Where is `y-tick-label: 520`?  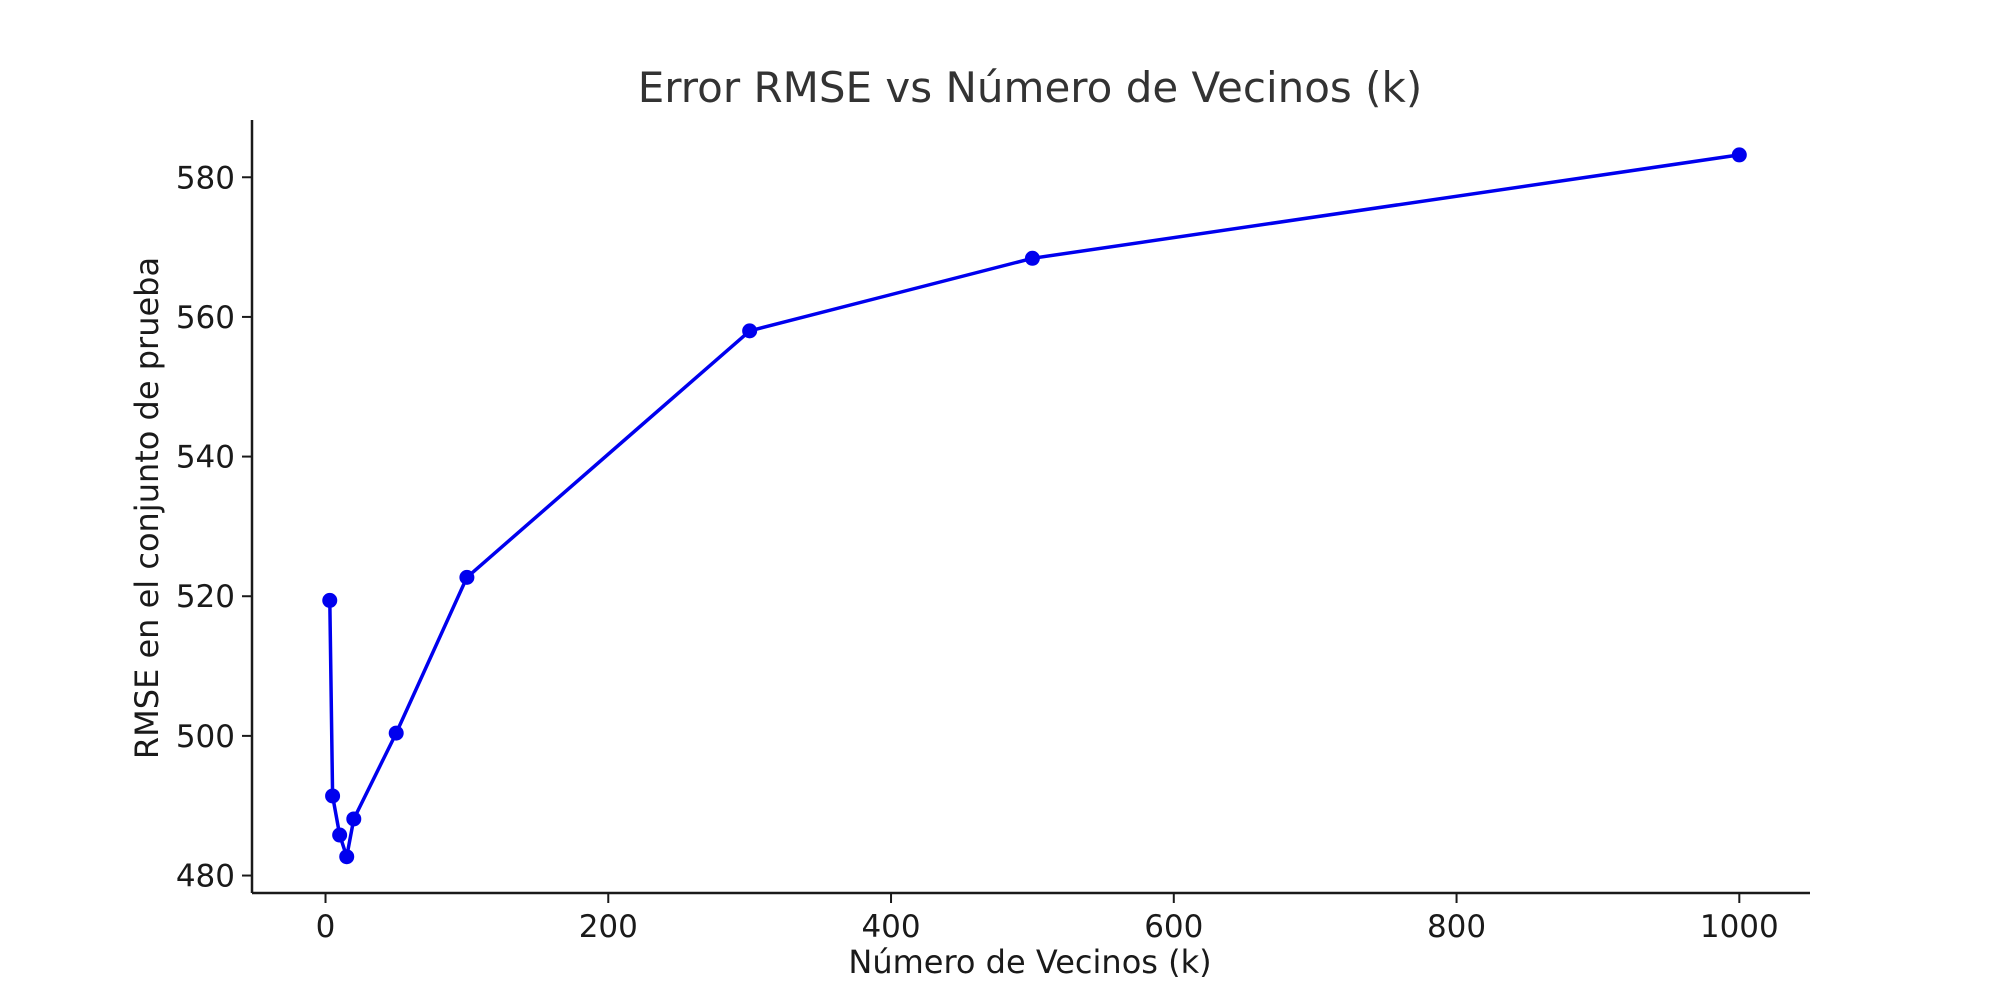
y-tick-label: 520 is located at coordinates (205, 597).